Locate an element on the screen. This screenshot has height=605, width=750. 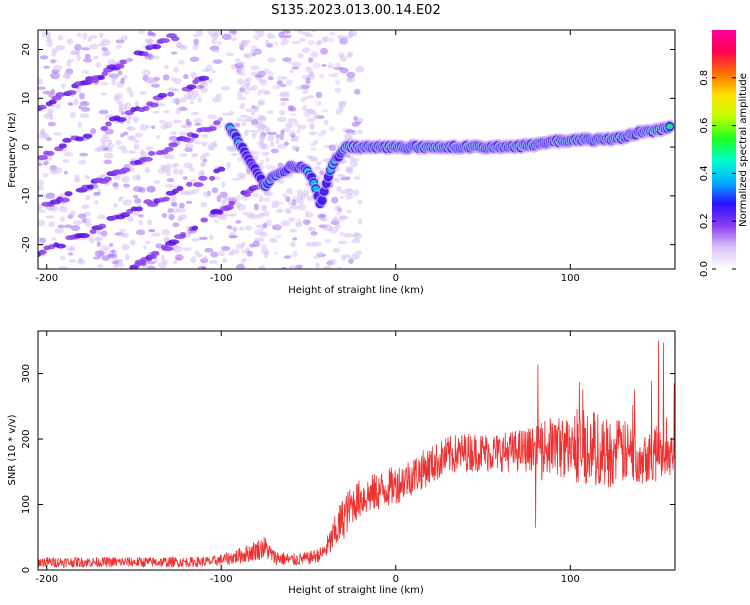
x-tick-label: -100 is located at coordinates (221, 579).